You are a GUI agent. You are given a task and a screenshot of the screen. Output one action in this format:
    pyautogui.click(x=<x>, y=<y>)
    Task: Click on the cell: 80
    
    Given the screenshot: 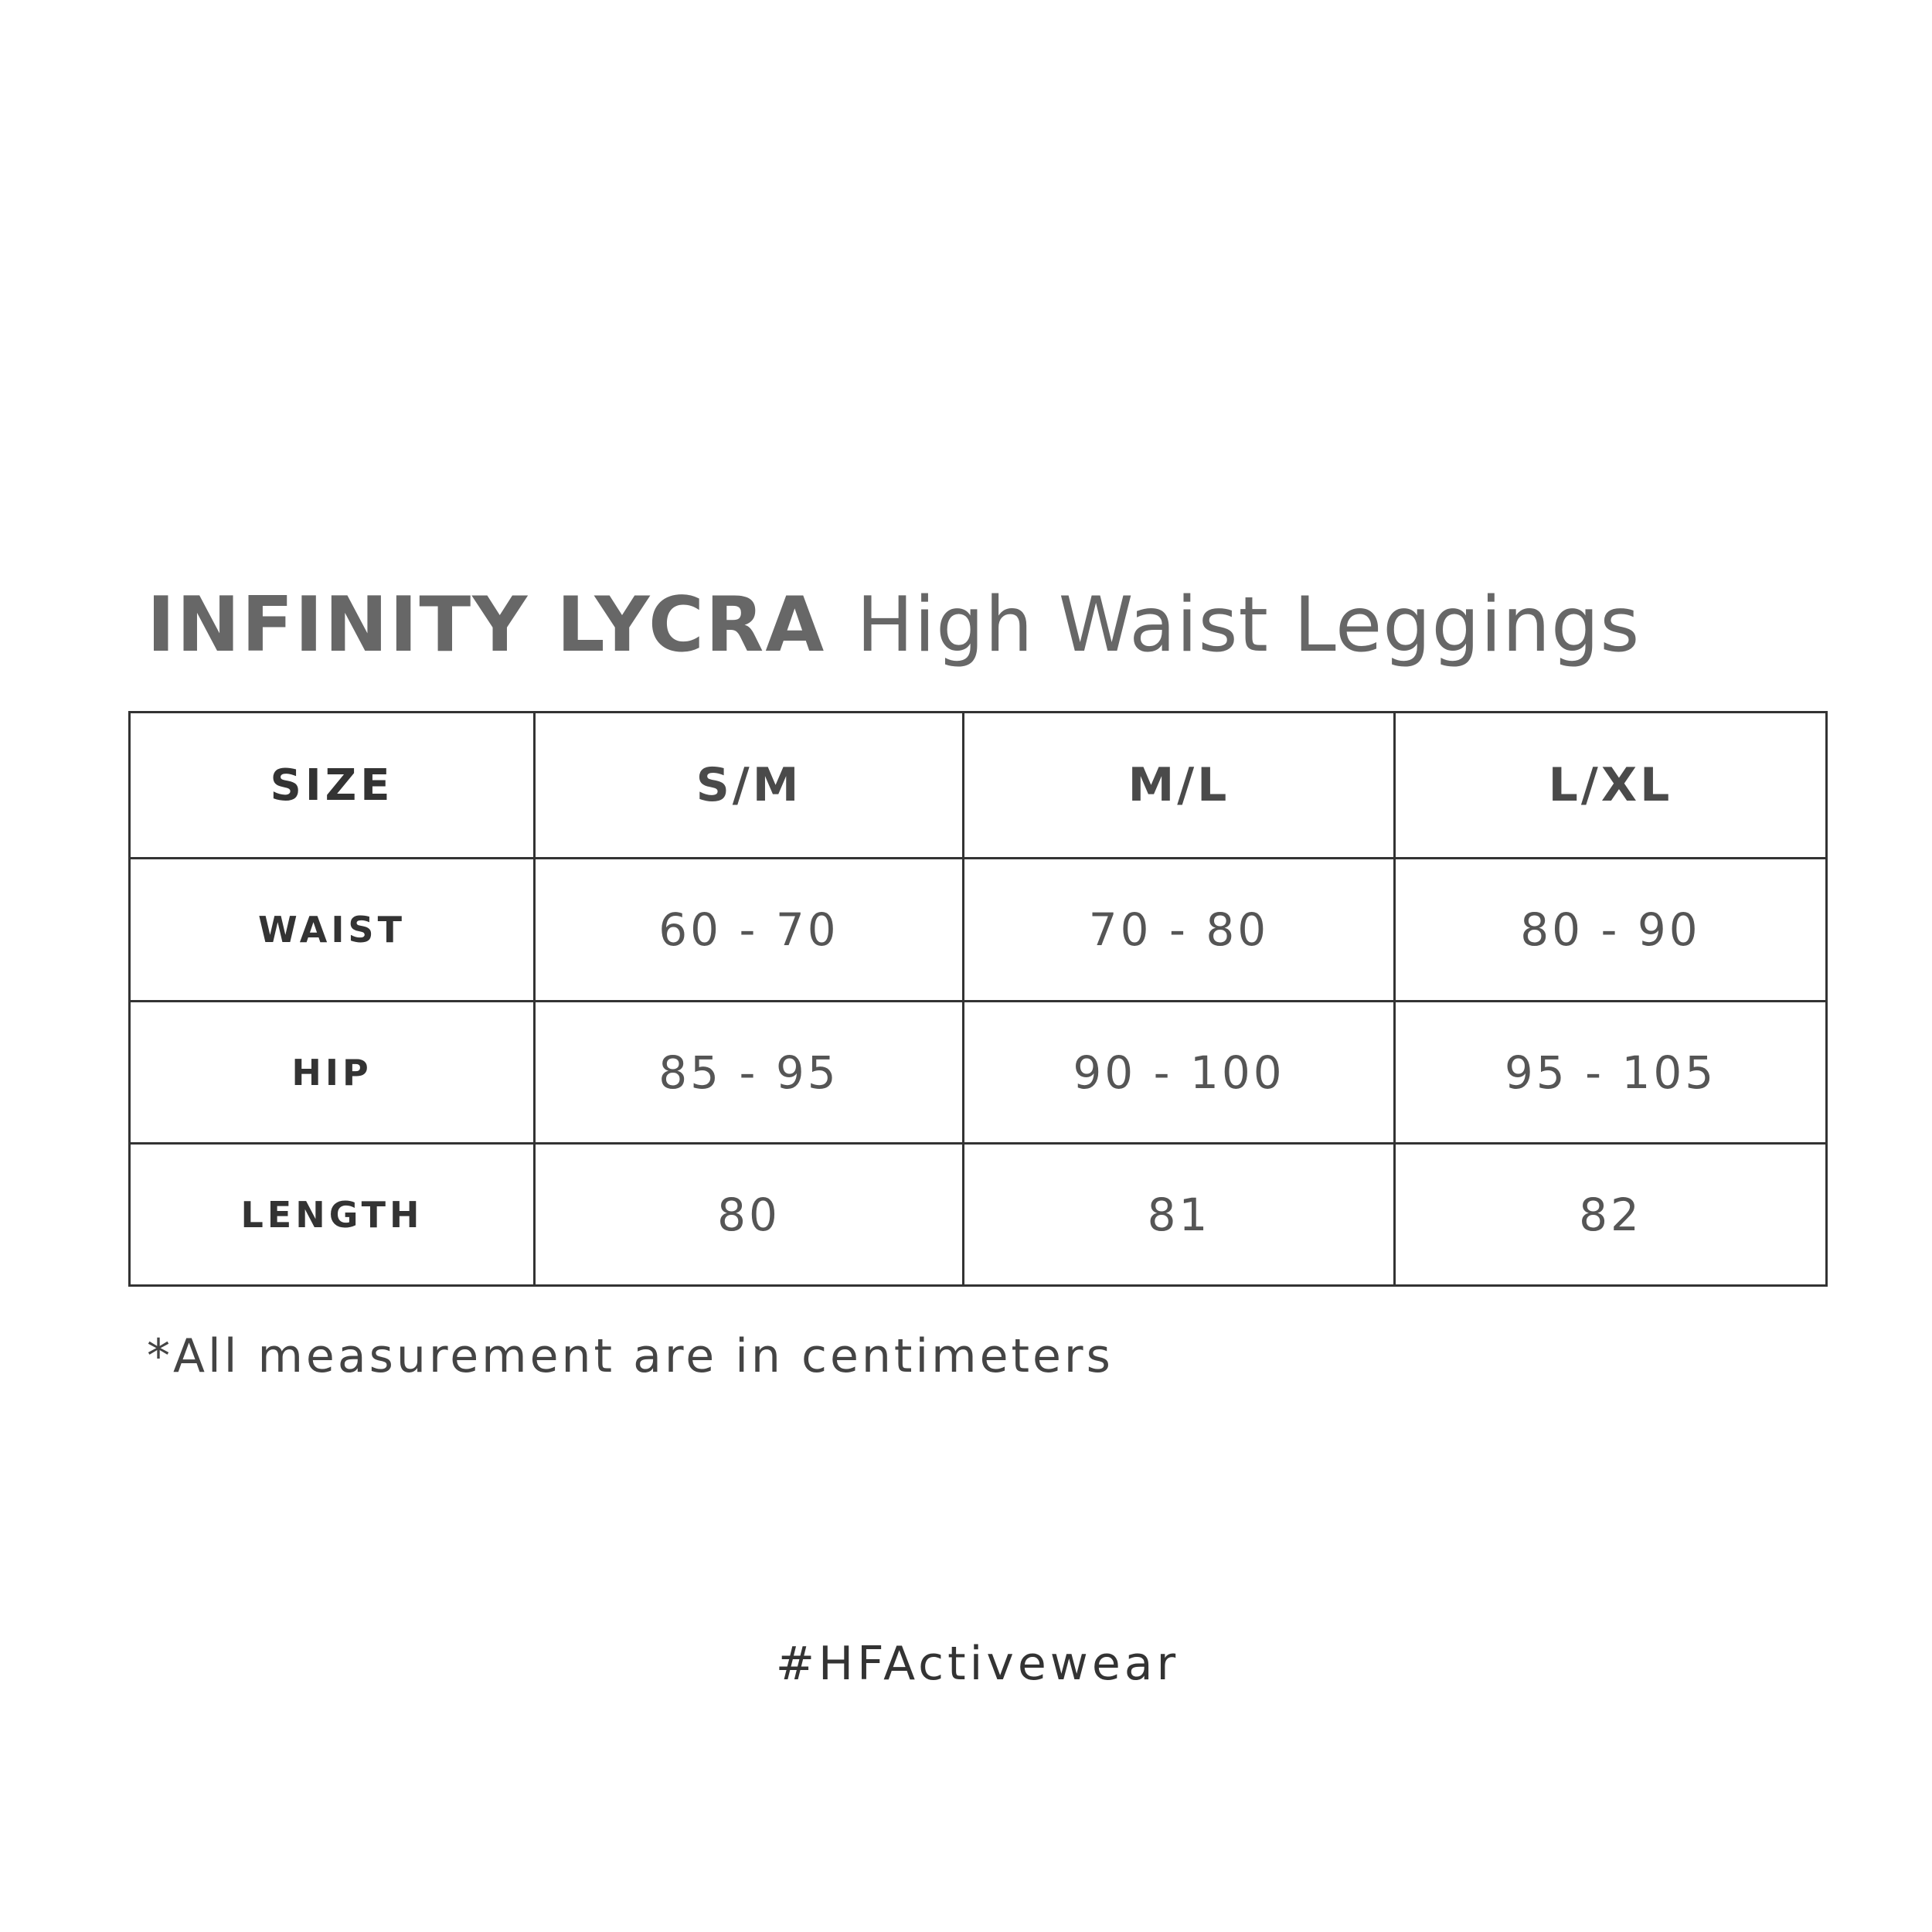 What is the action you would take?
    pyautogui.click(x=748, y=1214)
    